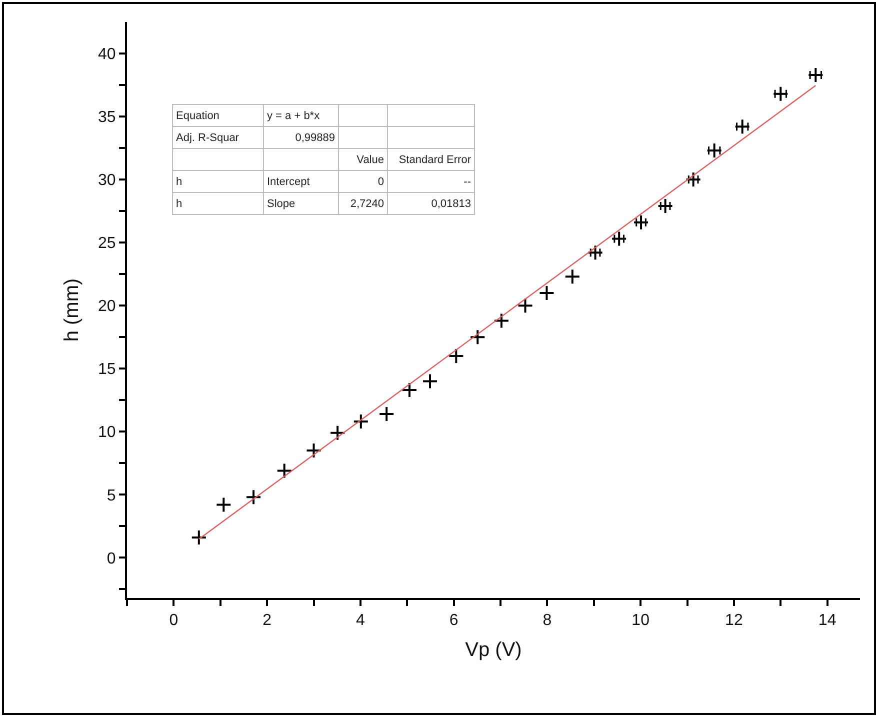 The image size is (885, 719). I want to click on y-tick-label: 35, so click(107, 117).